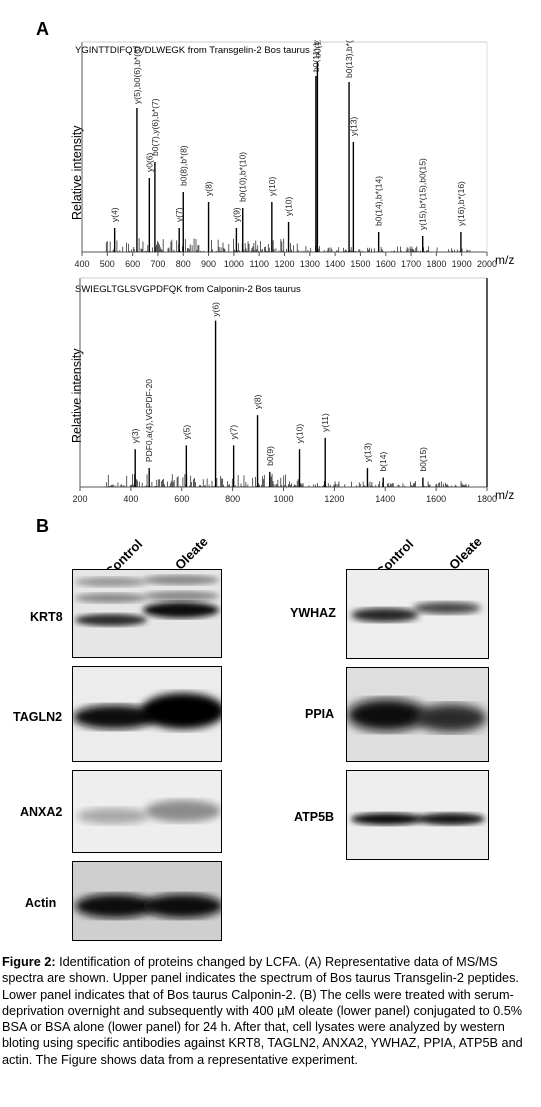 Image resolution: width=541 pixels, height=1107 pixels. Describe the element at coordinates (487, 264) in the screenshot. I see `x-tick-label: 2000` at that location.